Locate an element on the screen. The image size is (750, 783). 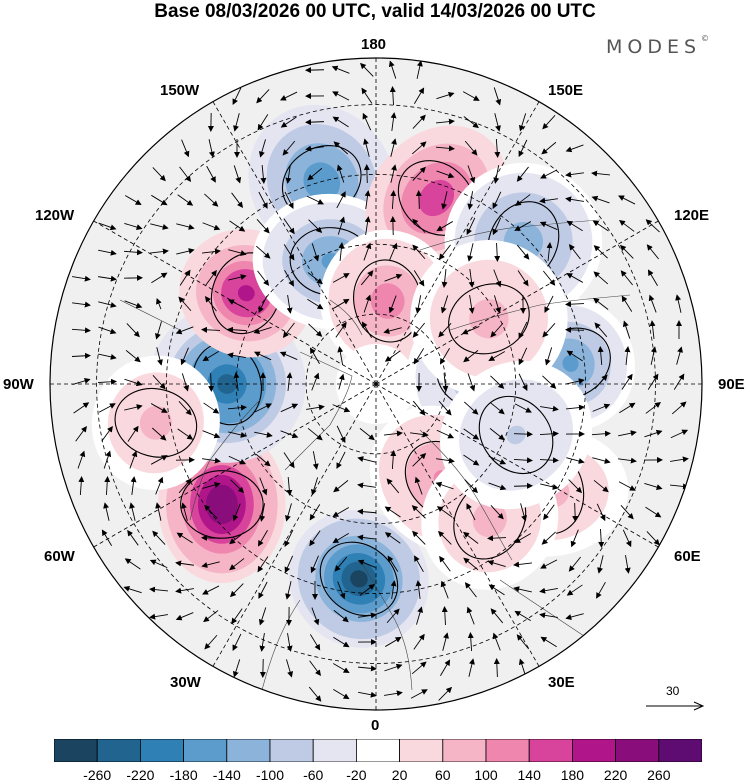
colorbar is located at coordinates (378, 750).